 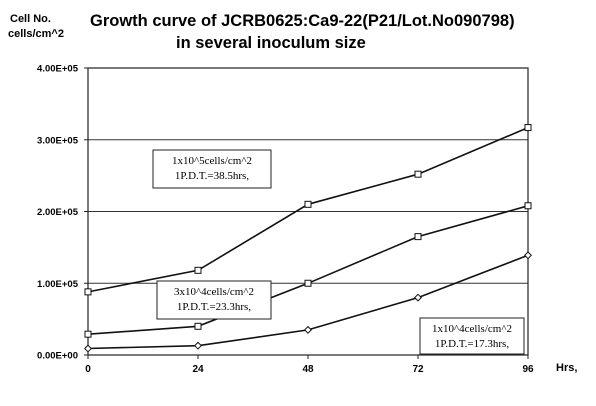 What do you see at coordinates (57, 356) in the screenshot?
I see `y-tick-label: 0.00E+00` at bounding box center [57, 356].